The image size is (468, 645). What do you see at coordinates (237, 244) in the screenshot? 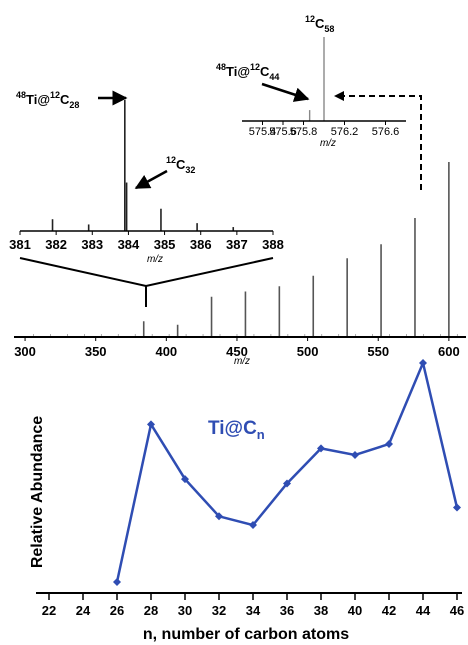
I see `inset-1-tick-label-6: 387` at bounding box center [237, 244].